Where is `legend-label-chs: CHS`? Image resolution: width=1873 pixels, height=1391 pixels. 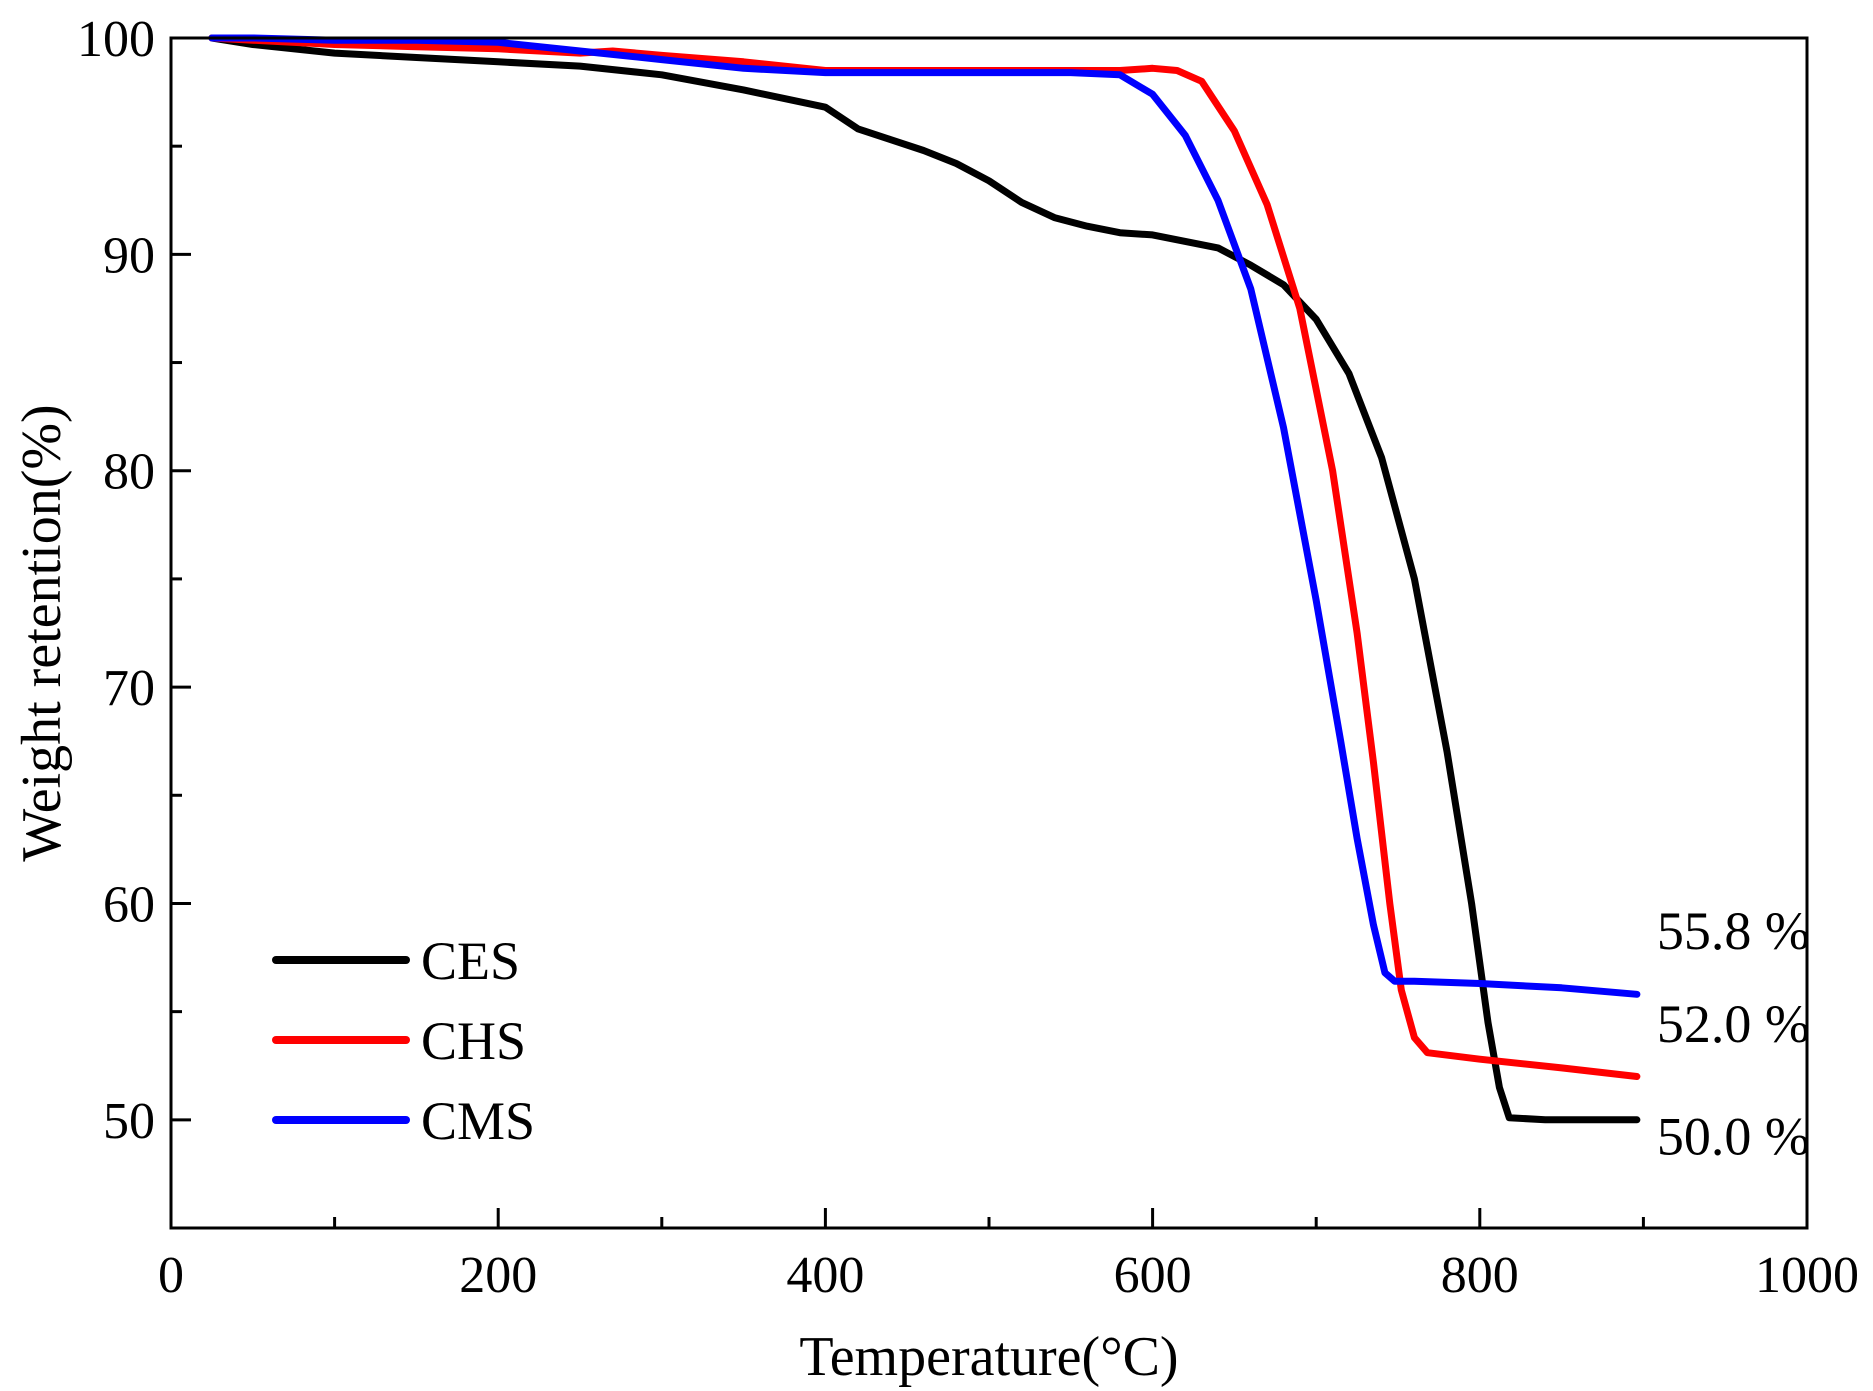 legend-label-chs: CHS is located at coordinates (473, 1041).